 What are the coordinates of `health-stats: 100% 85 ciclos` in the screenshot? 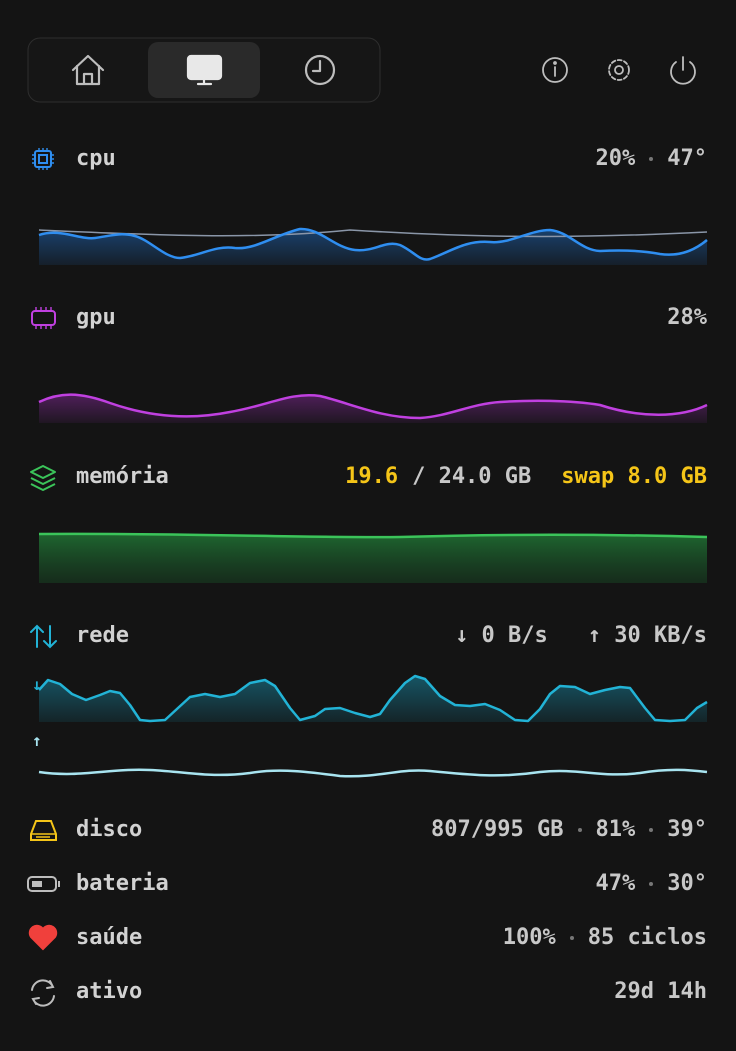 It's located at (605, 938).